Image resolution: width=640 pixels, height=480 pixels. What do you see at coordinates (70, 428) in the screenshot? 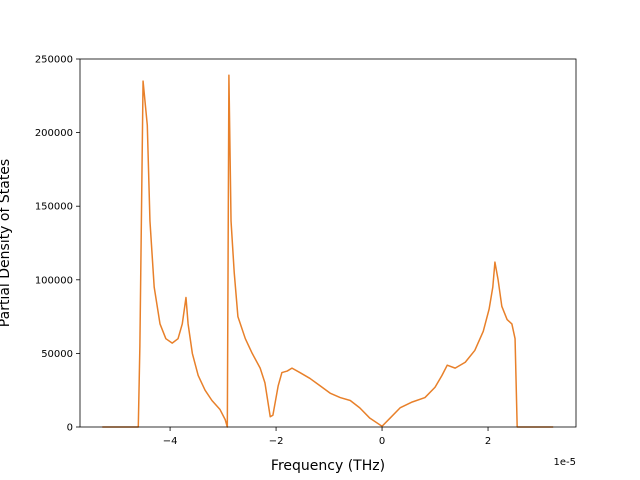
I see `y-tick-label: 0` at bounding box center [70, 428].